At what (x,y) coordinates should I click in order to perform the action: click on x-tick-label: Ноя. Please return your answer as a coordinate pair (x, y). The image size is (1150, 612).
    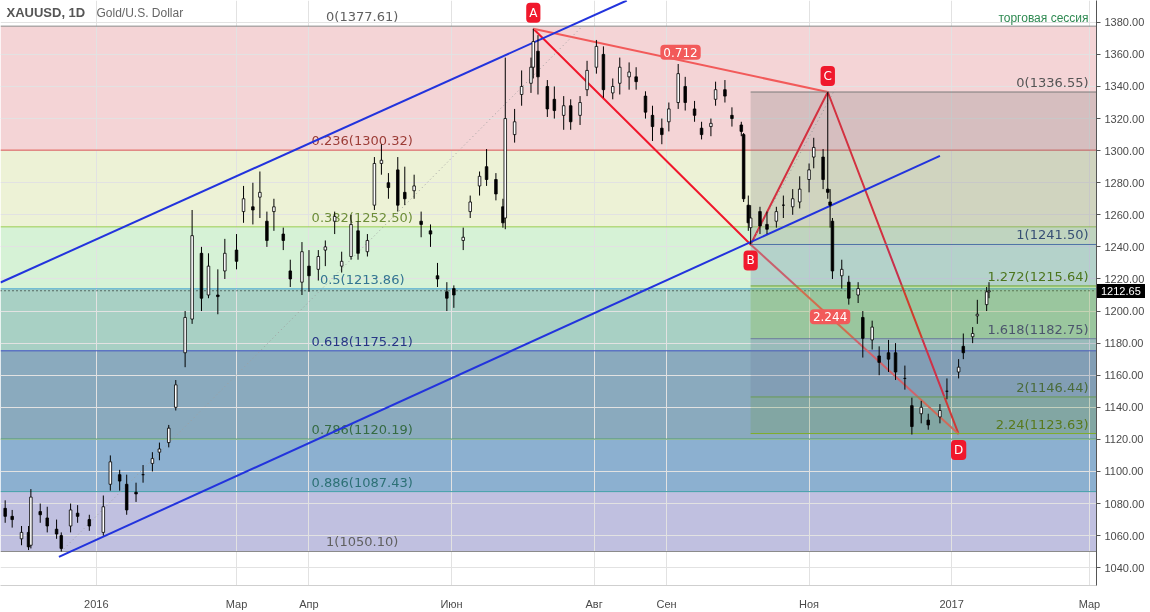
    Looking at the image, I should click on (809, 603).